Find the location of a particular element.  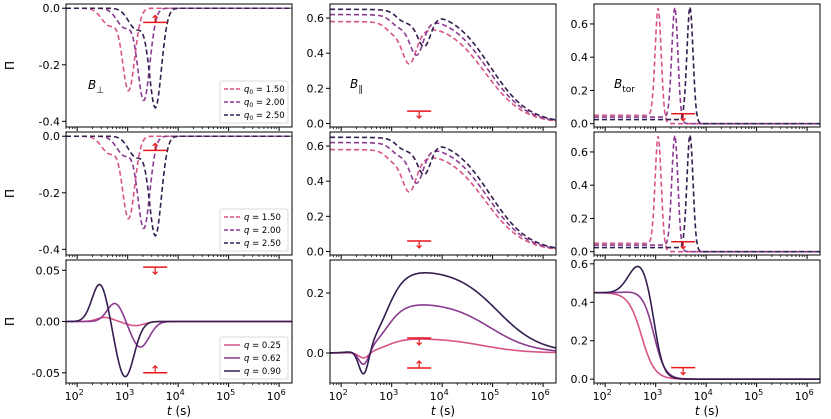

panel-r0-c2: 0.0 0.2 0.4 0.6 Btor is located at coordinates (696, 67).